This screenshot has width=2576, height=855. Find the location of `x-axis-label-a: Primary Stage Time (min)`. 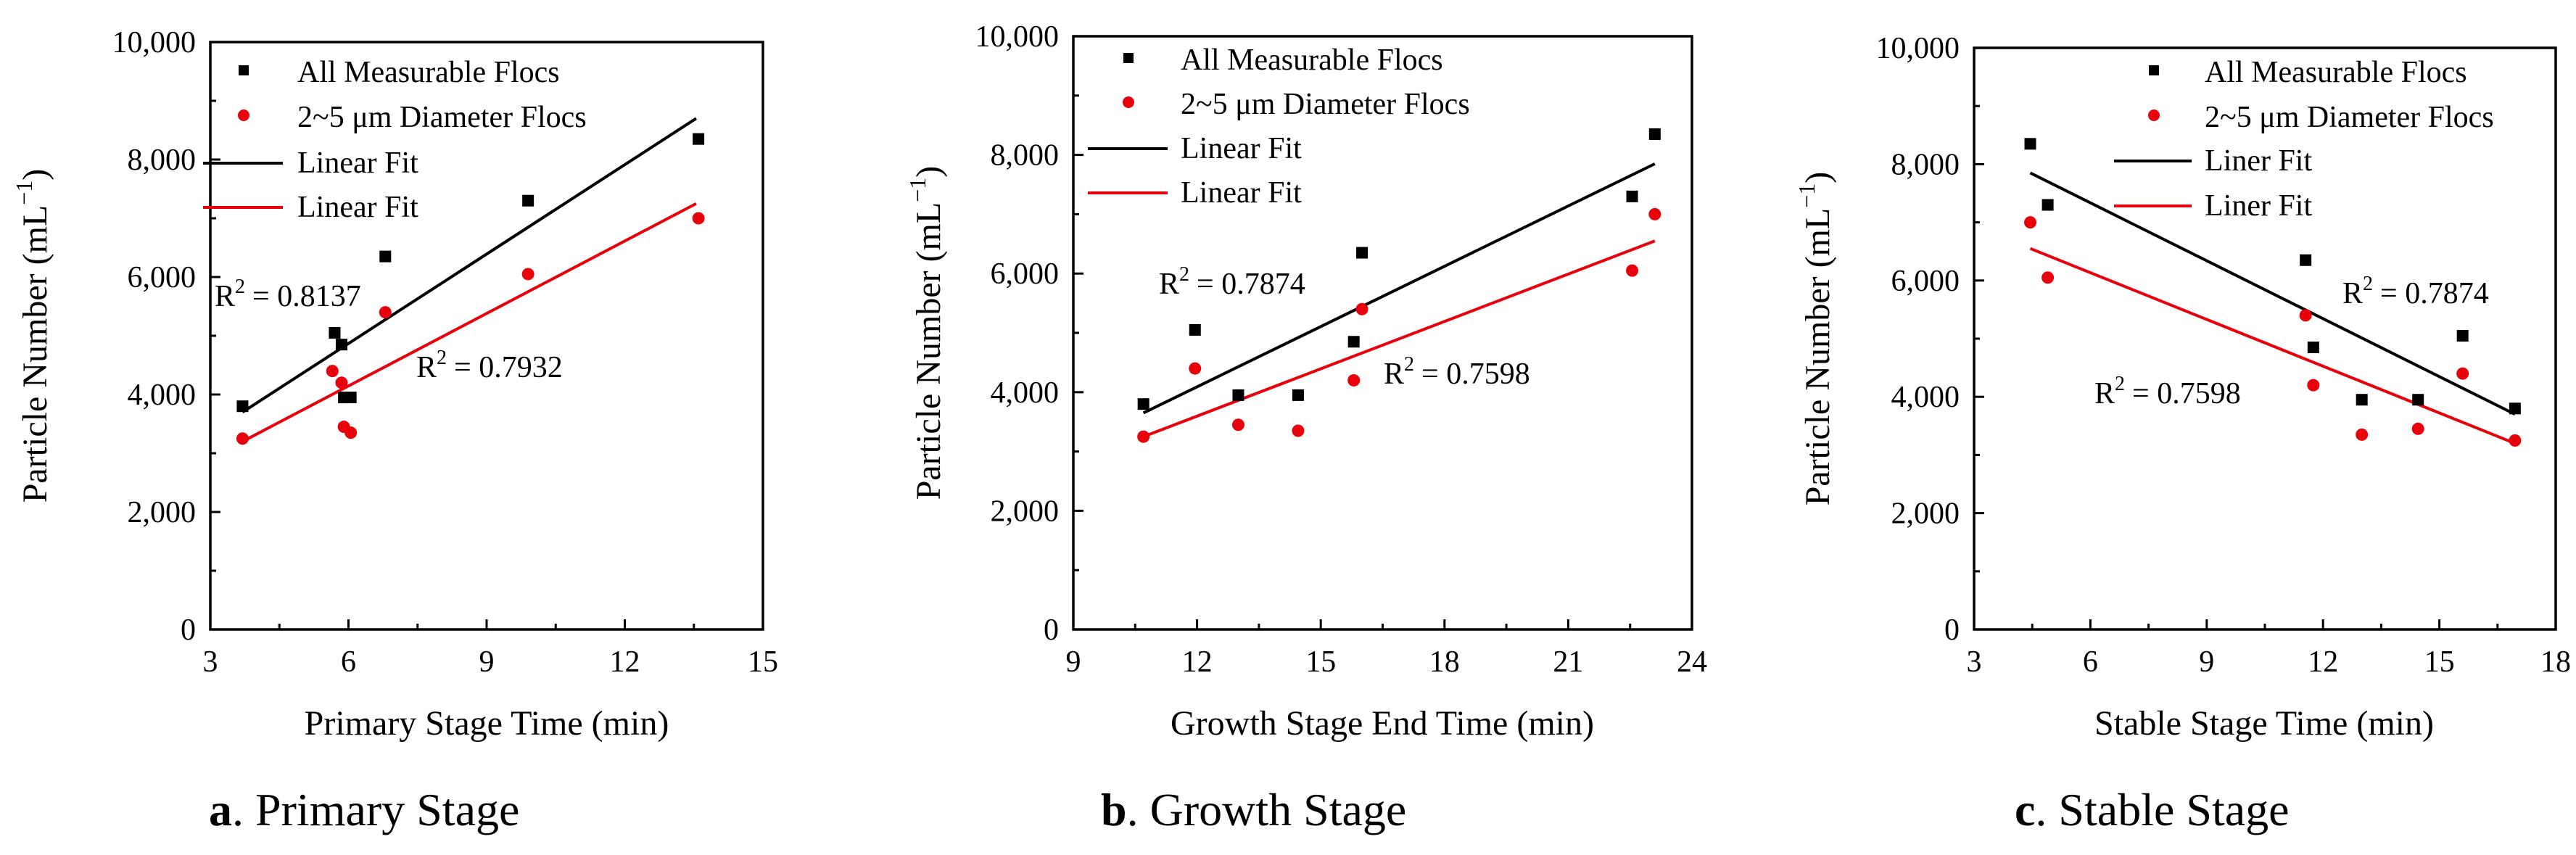

x-axis-label-a: Primary Stage Time (min) is located at coordinates (487, 723).